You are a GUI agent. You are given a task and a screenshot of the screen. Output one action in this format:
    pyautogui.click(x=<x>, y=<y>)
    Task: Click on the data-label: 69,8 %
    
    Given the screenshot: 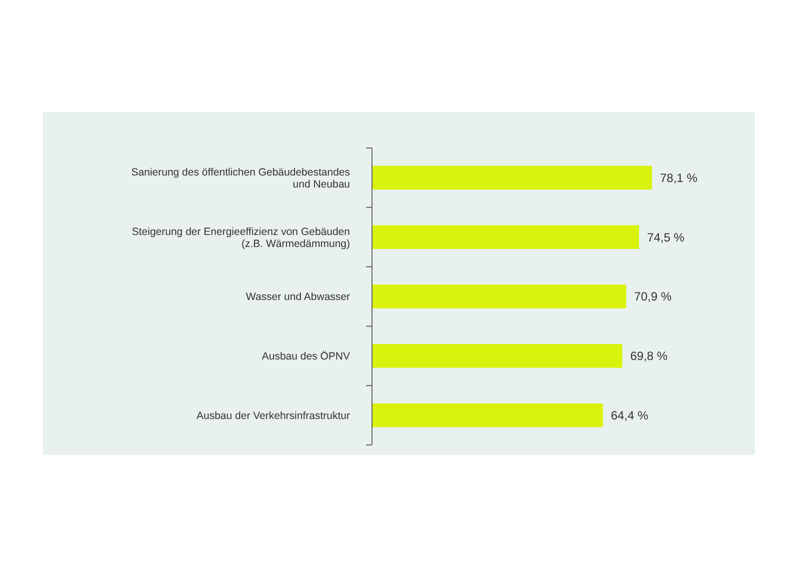 What is the action you would take?
    pyautogui.click(x=649, y=356)
    